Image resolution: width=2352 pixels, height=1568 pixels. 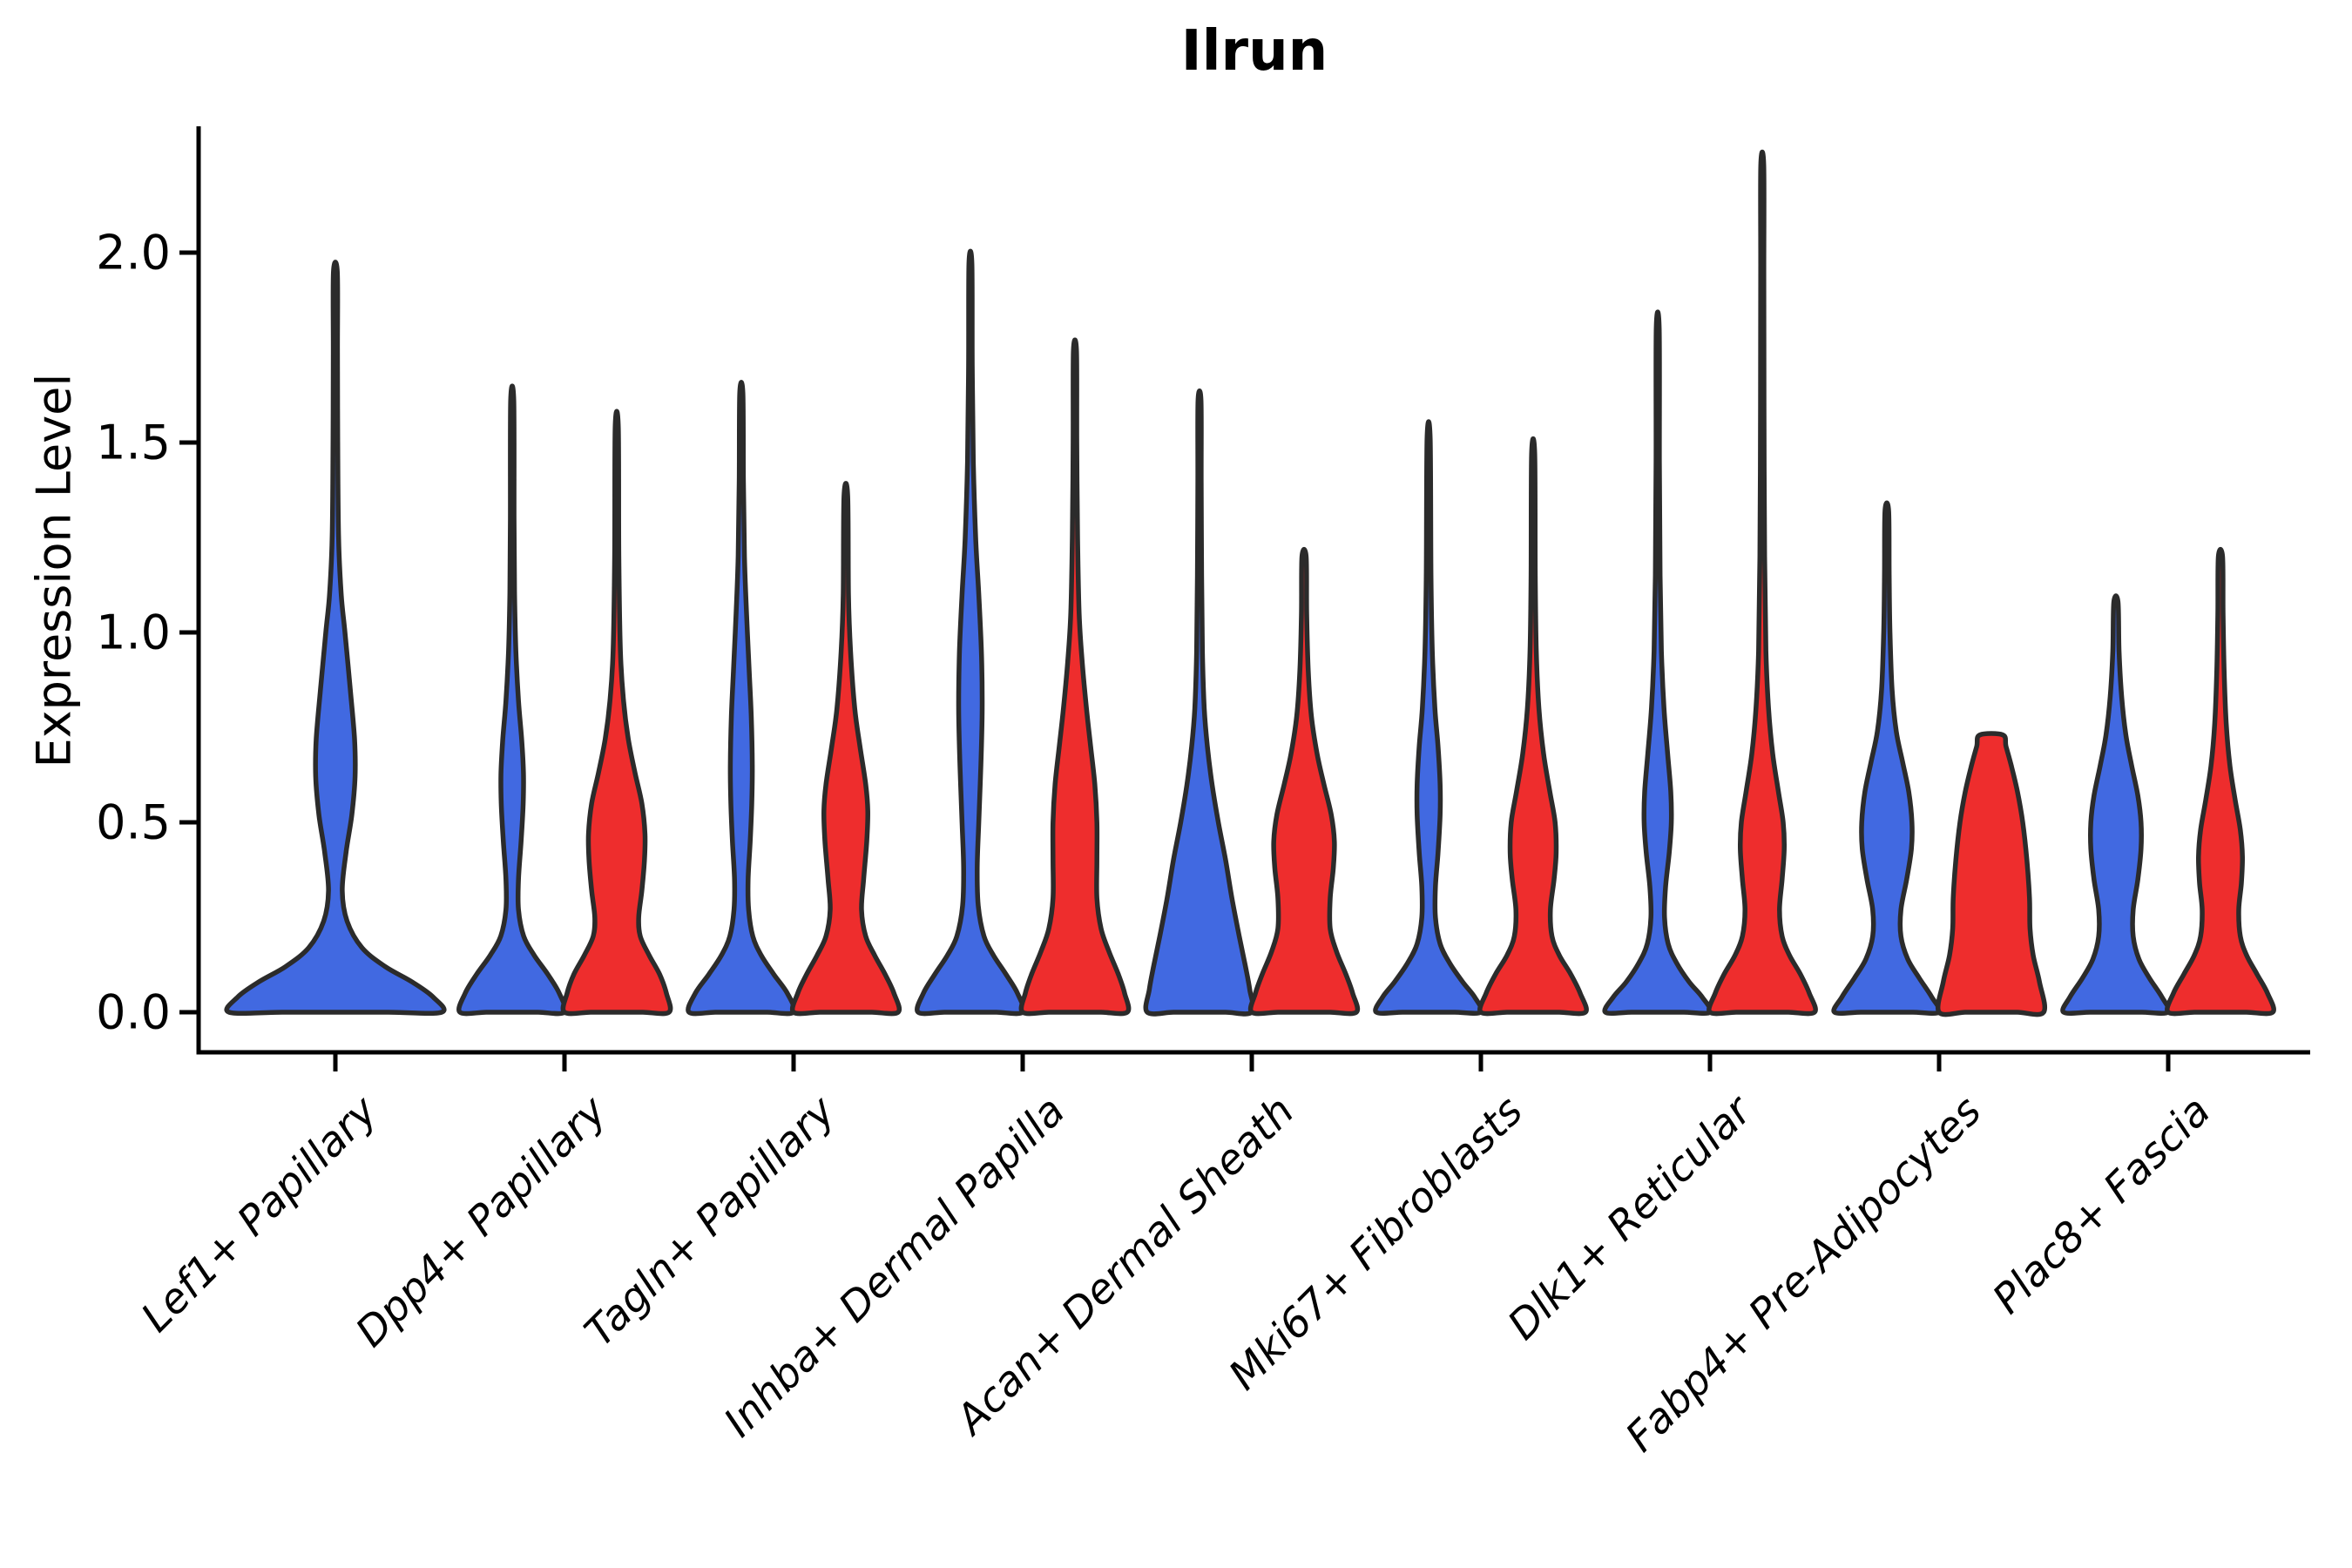 What do you see at coordinates (1199, 702) in the screenshot?
I see `violin-acan-dermal-sheath-blue` at bounding box center [1199, 702].